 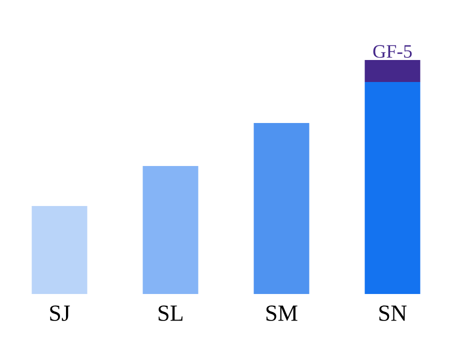 I want to click on series-label: GF-5, so click(x=392, y=51).